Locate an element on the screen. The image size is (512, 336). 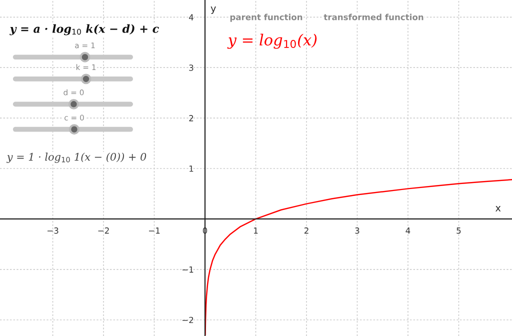
x-axis-title: x is located at coordinates (498, 209).